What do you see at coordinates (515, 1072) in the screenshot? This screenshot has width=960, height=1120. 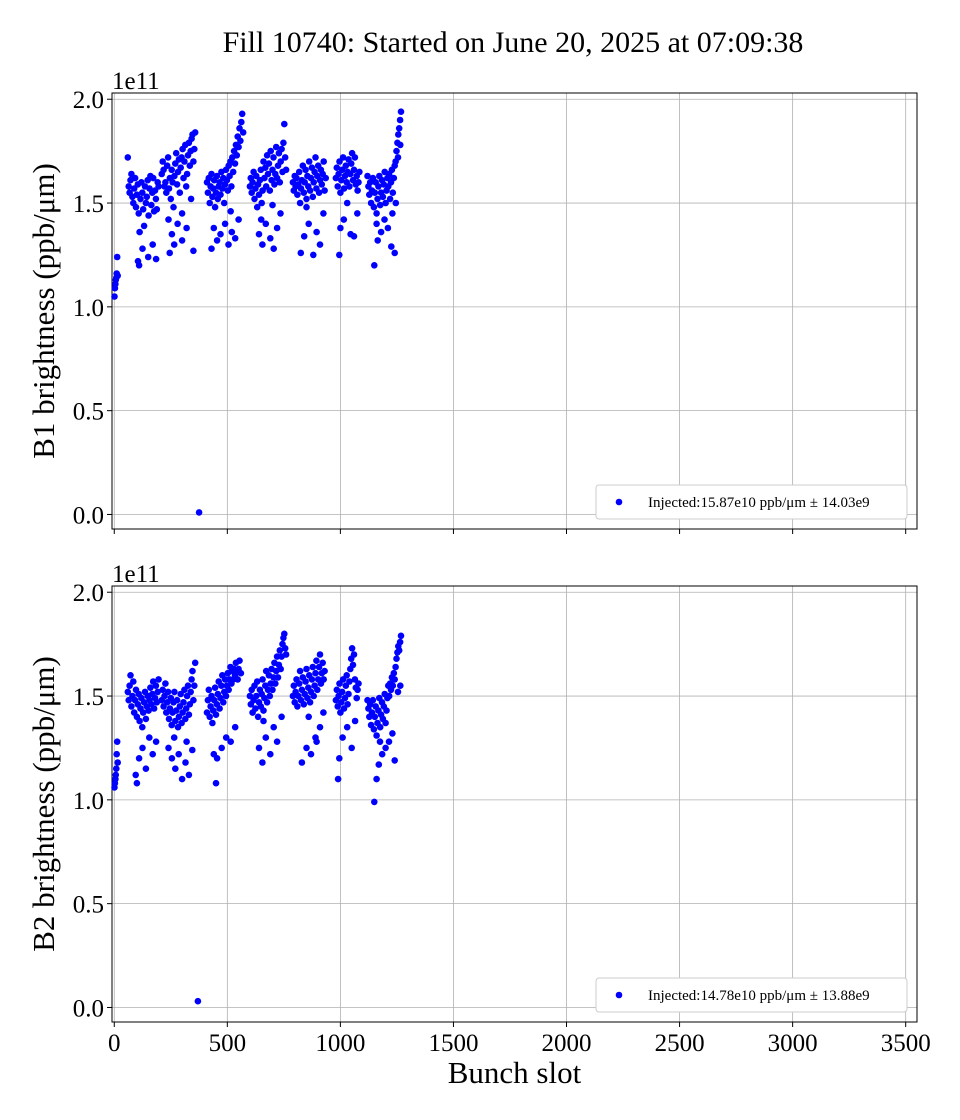 I see `b2-xlabel: Bunch slot` at bounding box center [515, 1072].